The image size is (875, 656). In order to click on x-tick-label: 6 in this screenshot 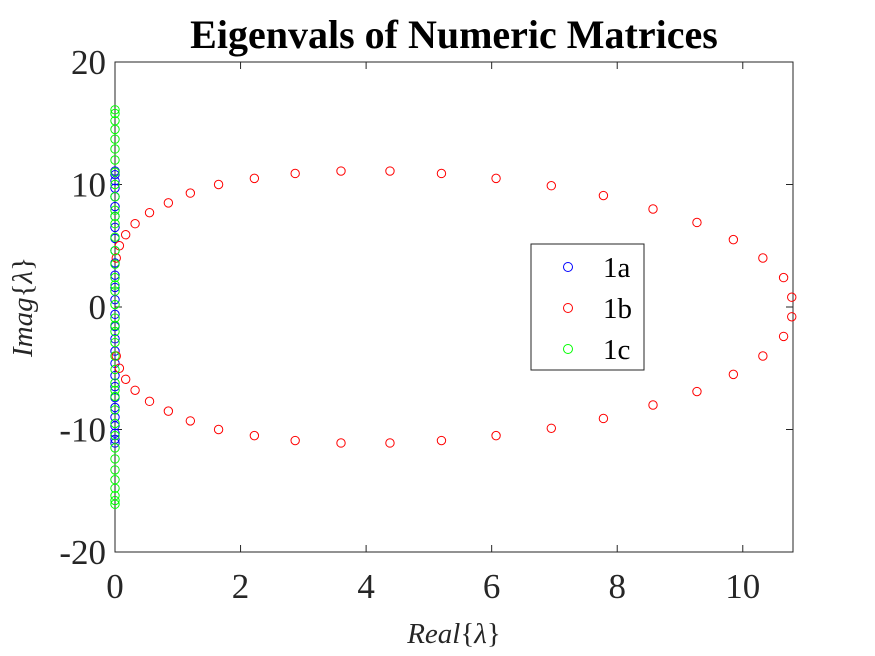, I will do `click(492, 586)`.